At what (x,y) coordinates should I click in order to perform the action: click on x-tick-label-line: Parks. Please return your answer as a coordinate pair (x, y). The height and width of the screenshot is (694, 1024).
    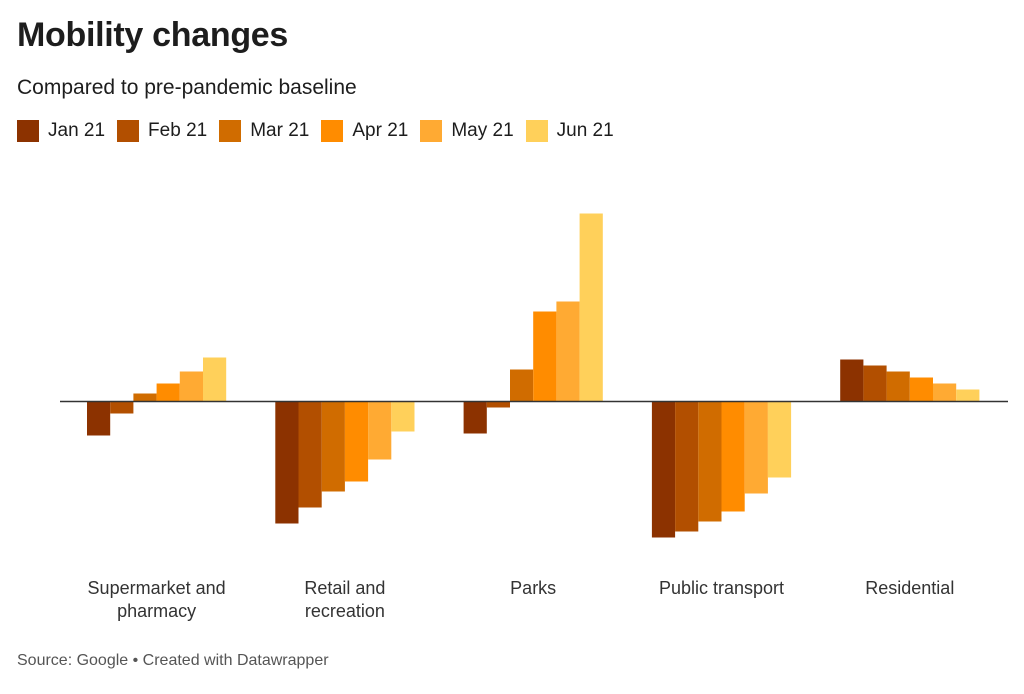
    Looking at the image, I should click on (533, 588).